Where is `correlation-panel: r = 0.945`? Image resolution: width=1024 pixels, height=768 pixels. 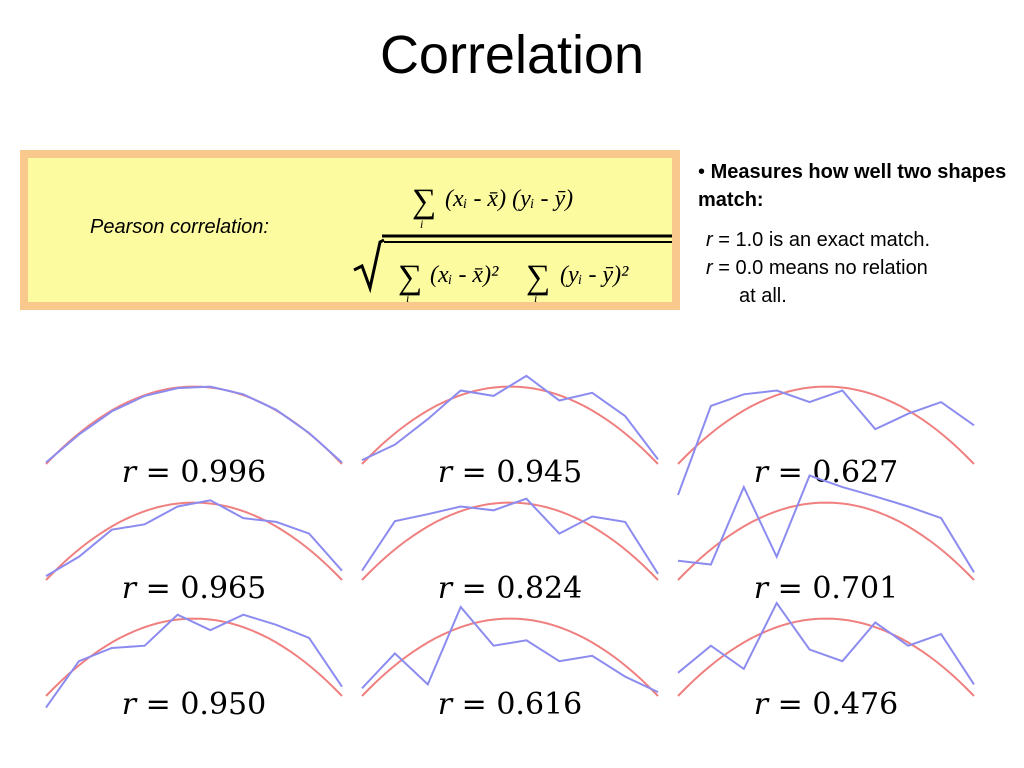 correlation-panel: r = 0.945 is located at coordinates (510, 432).